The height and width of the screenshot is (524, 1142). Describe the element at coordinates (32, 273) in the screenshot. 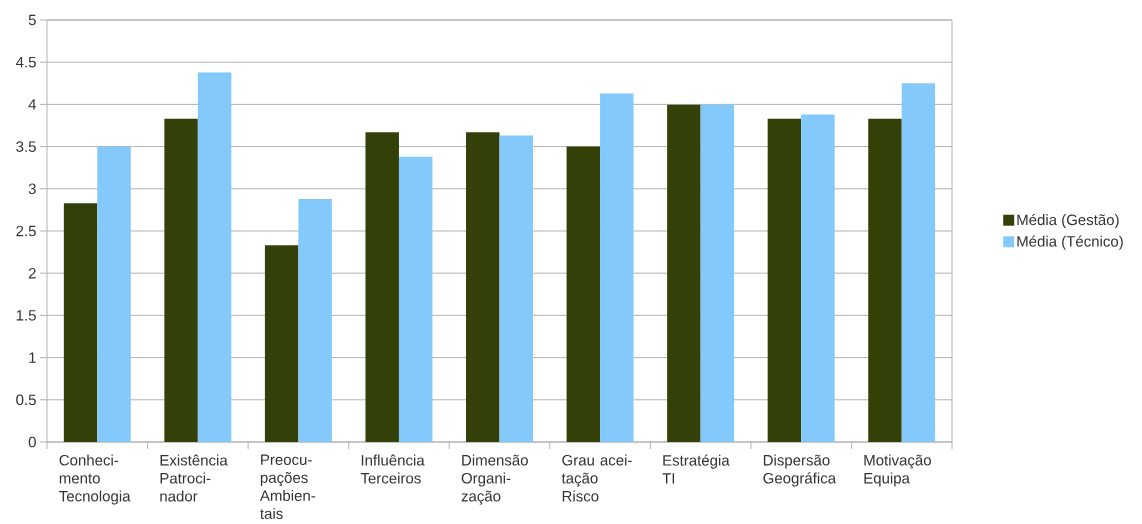

I see `y-tick-label: 2` at that location.